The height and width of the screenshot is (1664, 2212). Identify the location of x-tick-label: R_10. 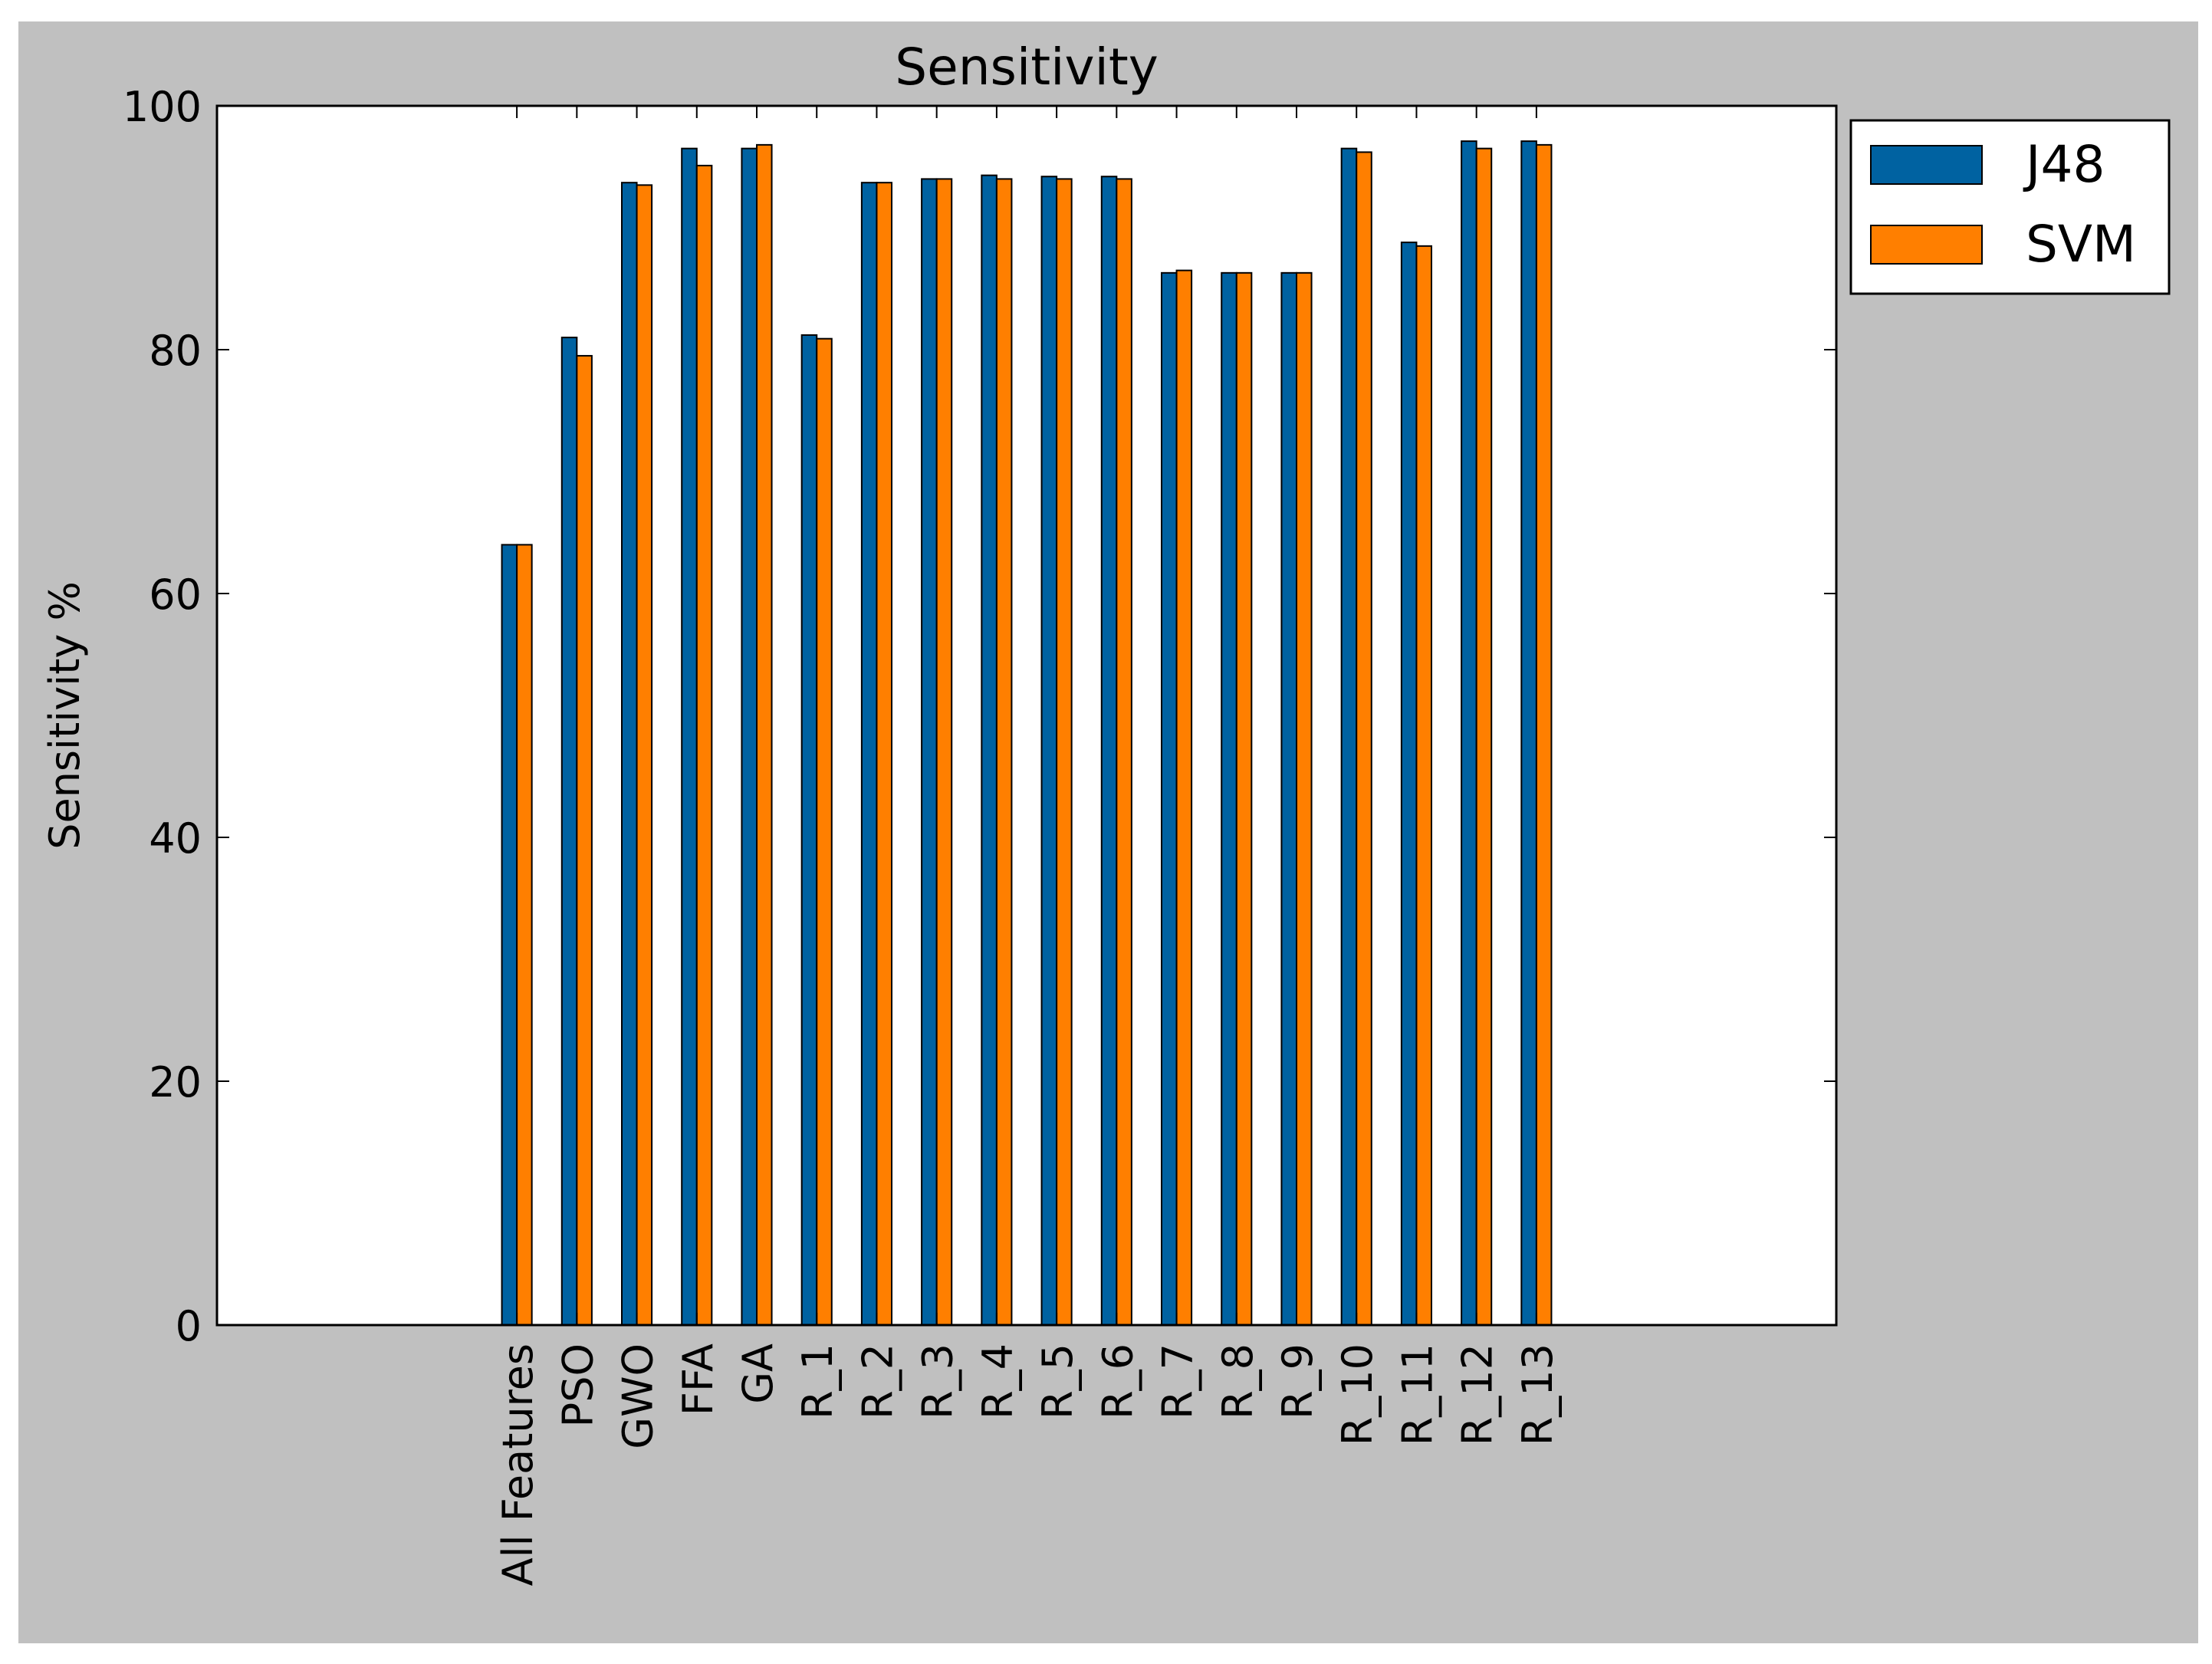
(1357, 1394).